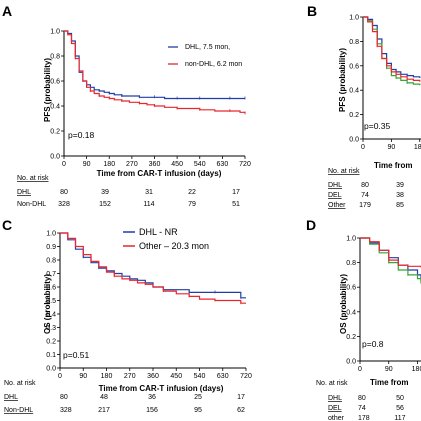 The image size is (421, 421). What do you see at coordinates (354, 42) in the screenshot?
I see `panel-b-y-tick-label: 0.8` at bounding box center [354, 42].